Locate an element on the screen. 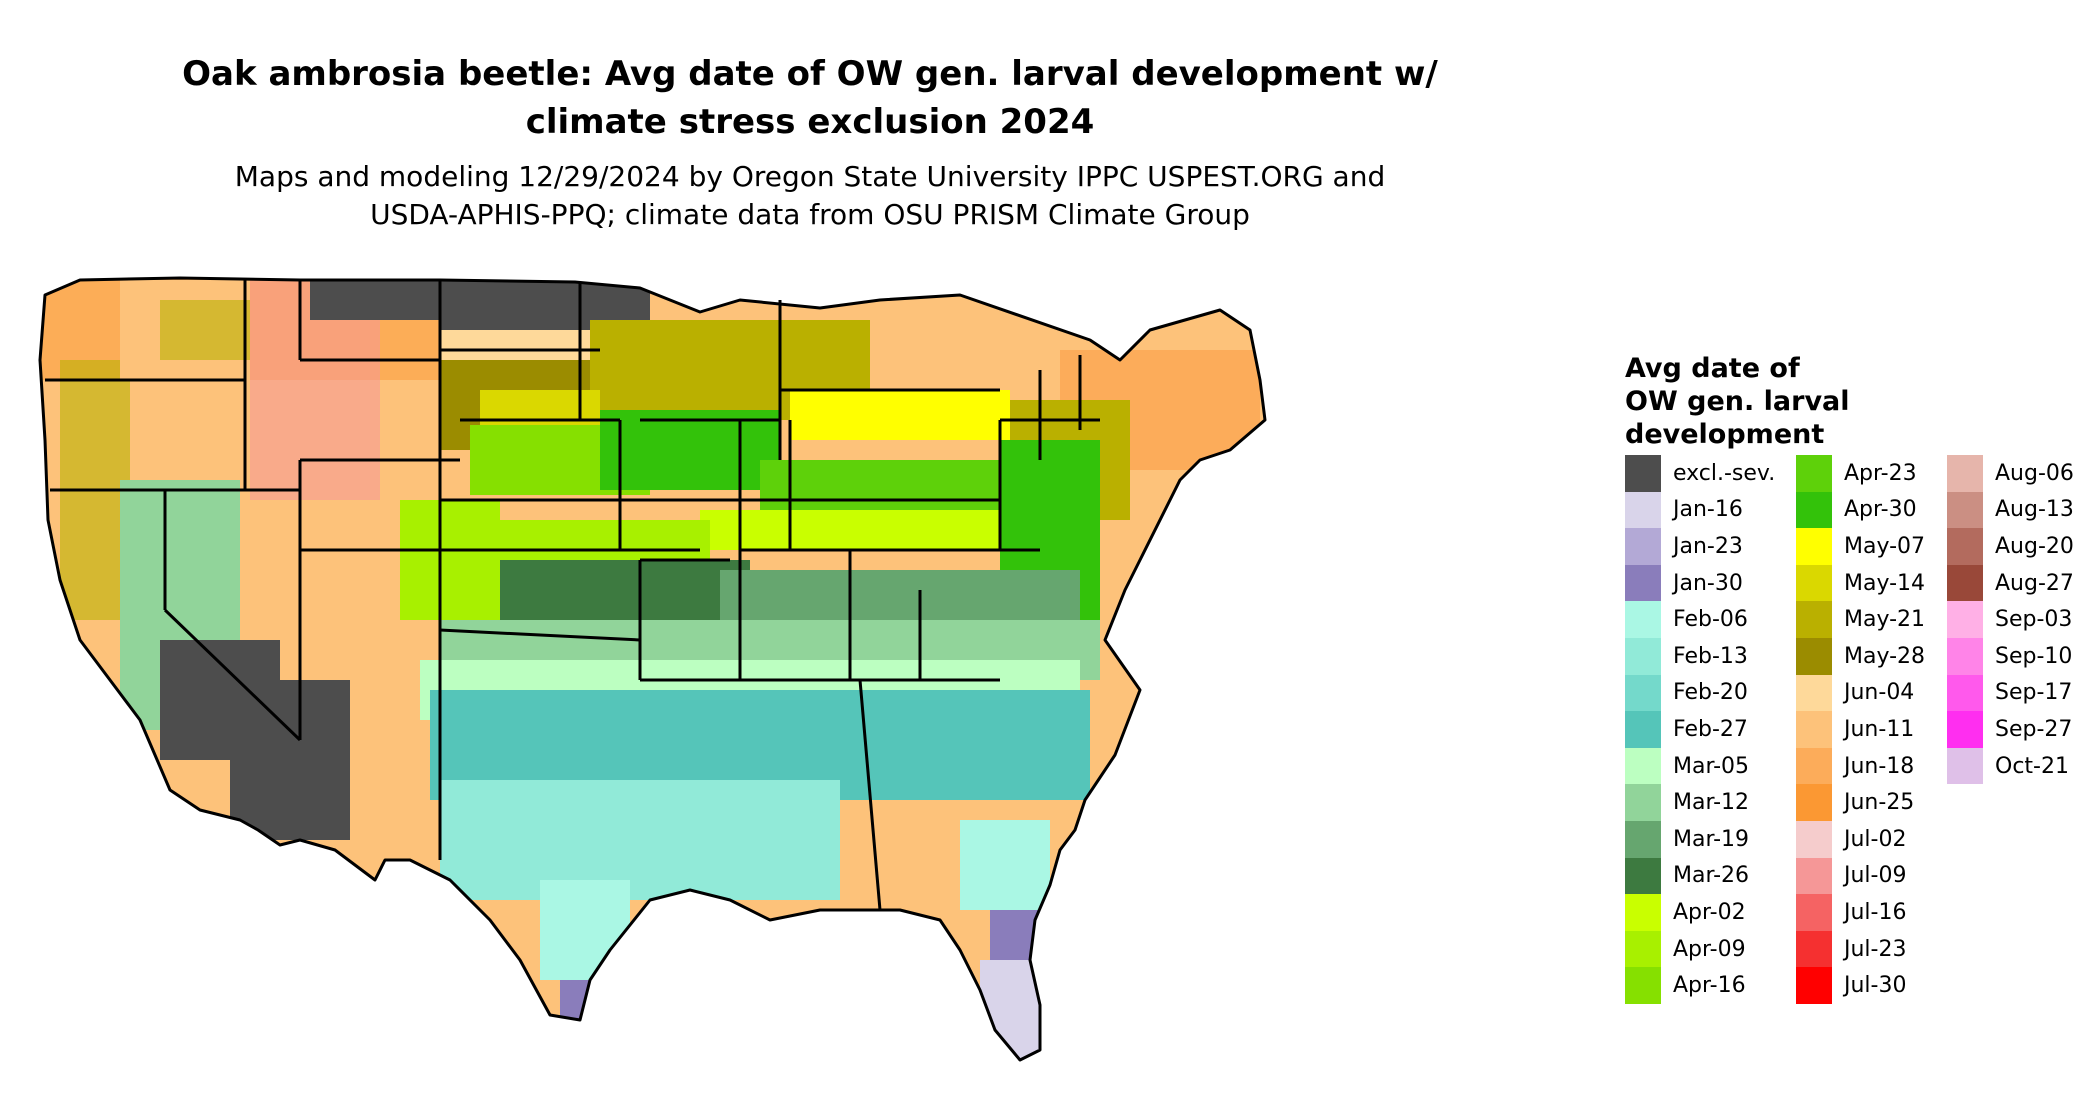 This screenshot has width=2100, height=1116. legend-label: Apr-09 is located at coordinates (1709, 949).